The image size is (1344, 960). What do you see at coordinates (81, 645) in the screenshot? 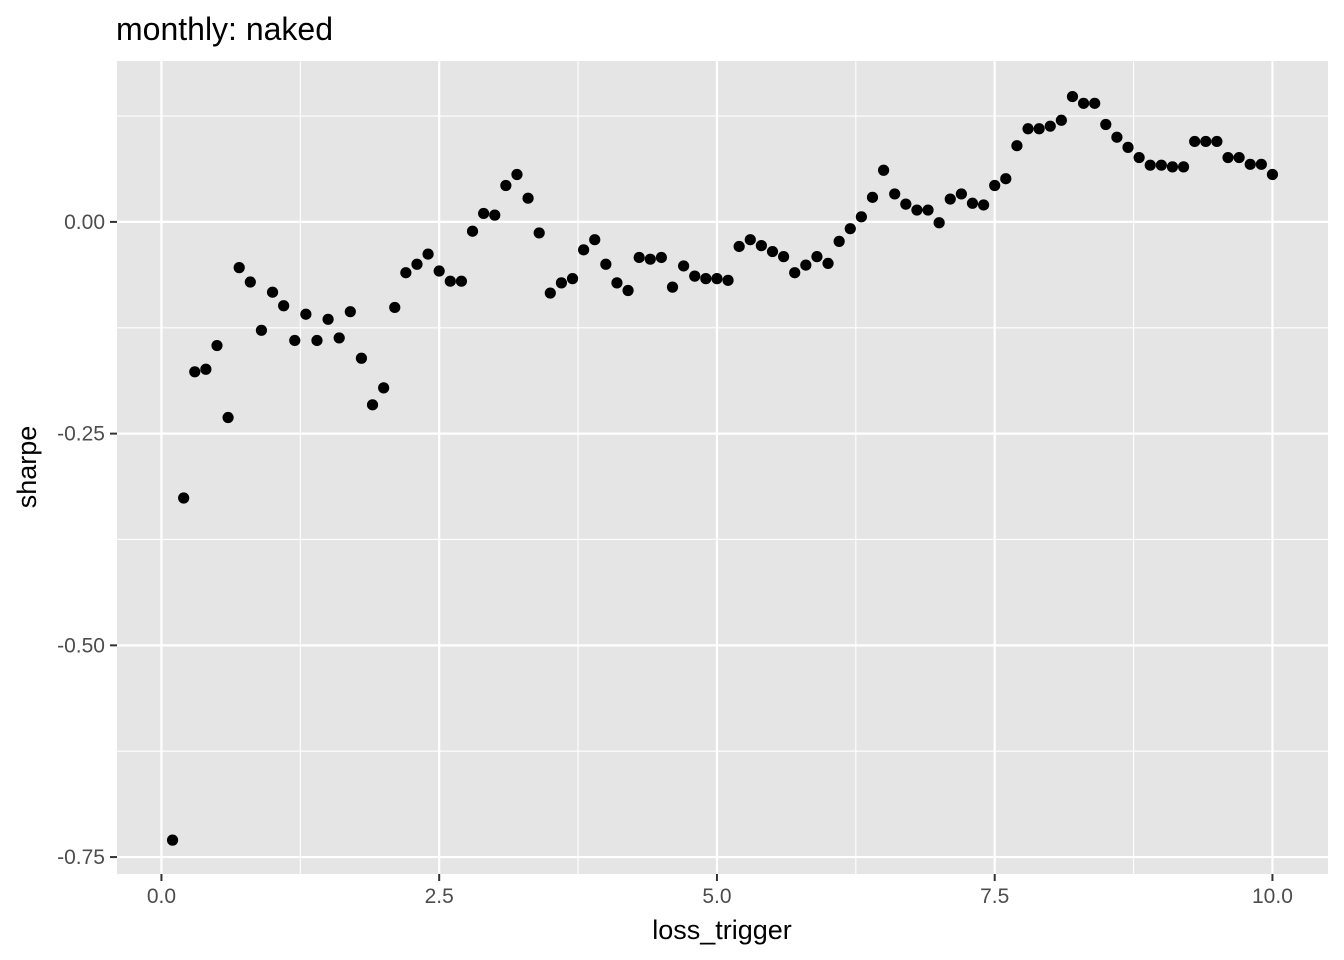
I see `y-tick-label: -0.50` at bounding box center [81, 645].